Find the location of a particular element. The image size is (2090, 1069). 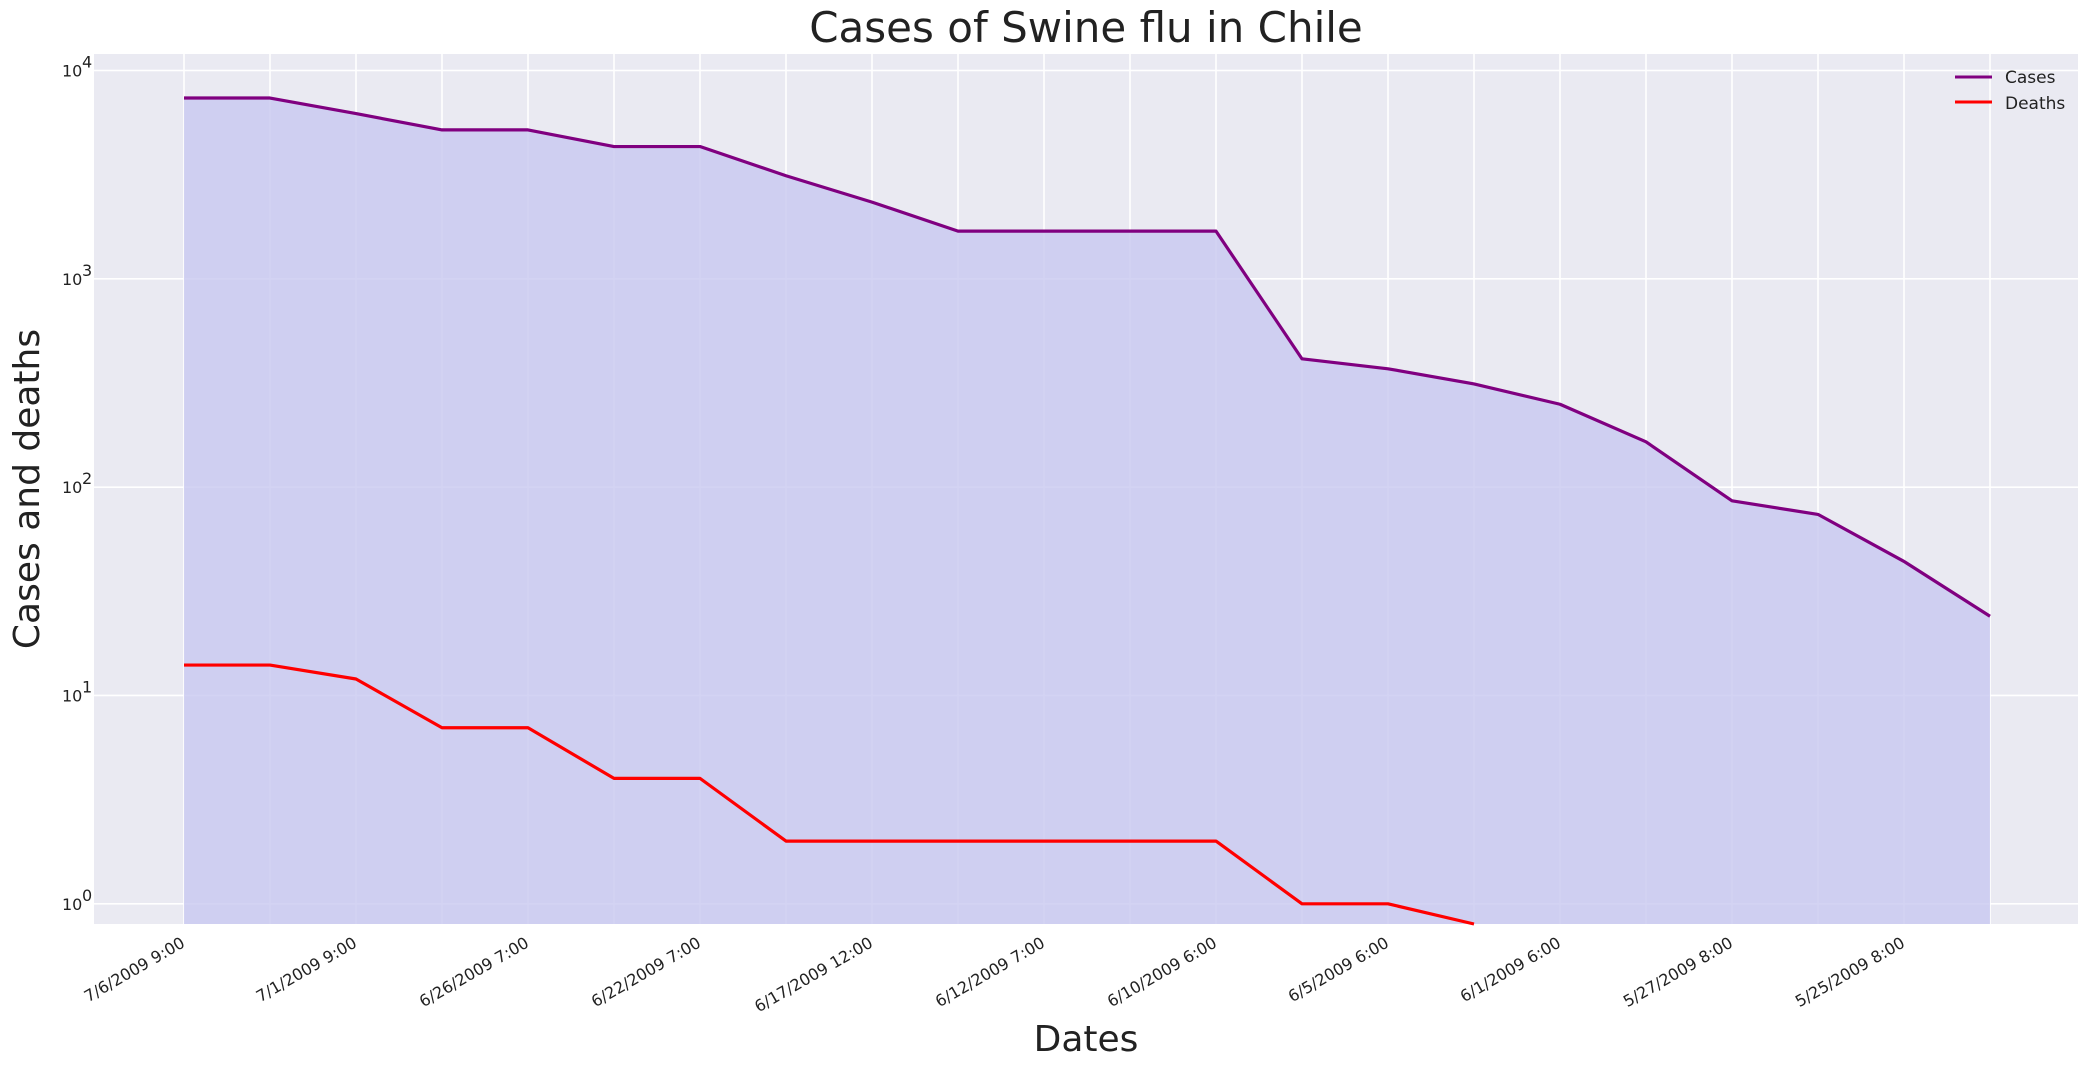

x-axis-label: Dates is located at coordinates (1086, 1039).